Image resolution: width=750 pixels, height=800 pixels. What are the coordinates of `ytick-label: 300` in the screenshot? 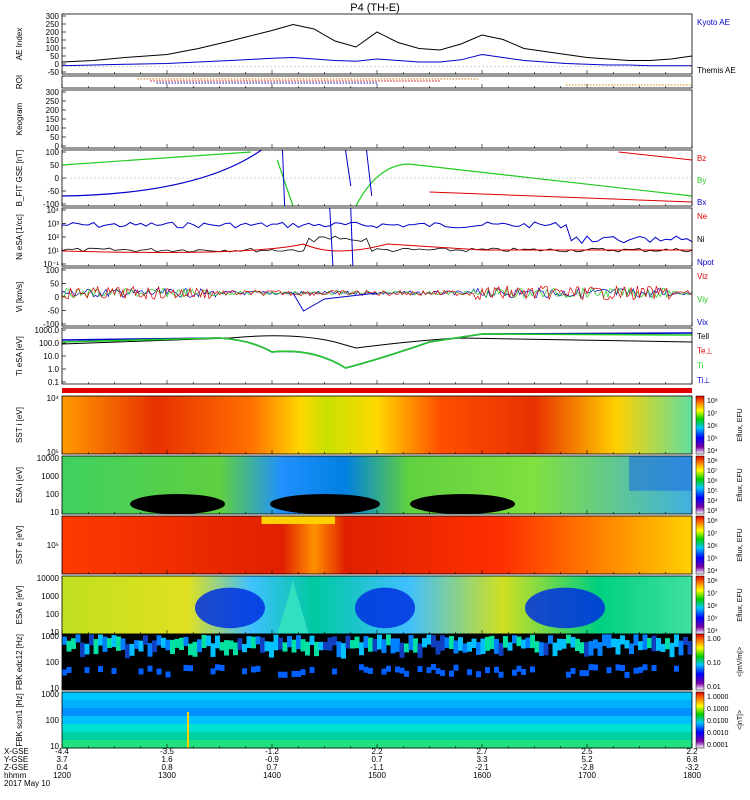 It's located at (53, 16).